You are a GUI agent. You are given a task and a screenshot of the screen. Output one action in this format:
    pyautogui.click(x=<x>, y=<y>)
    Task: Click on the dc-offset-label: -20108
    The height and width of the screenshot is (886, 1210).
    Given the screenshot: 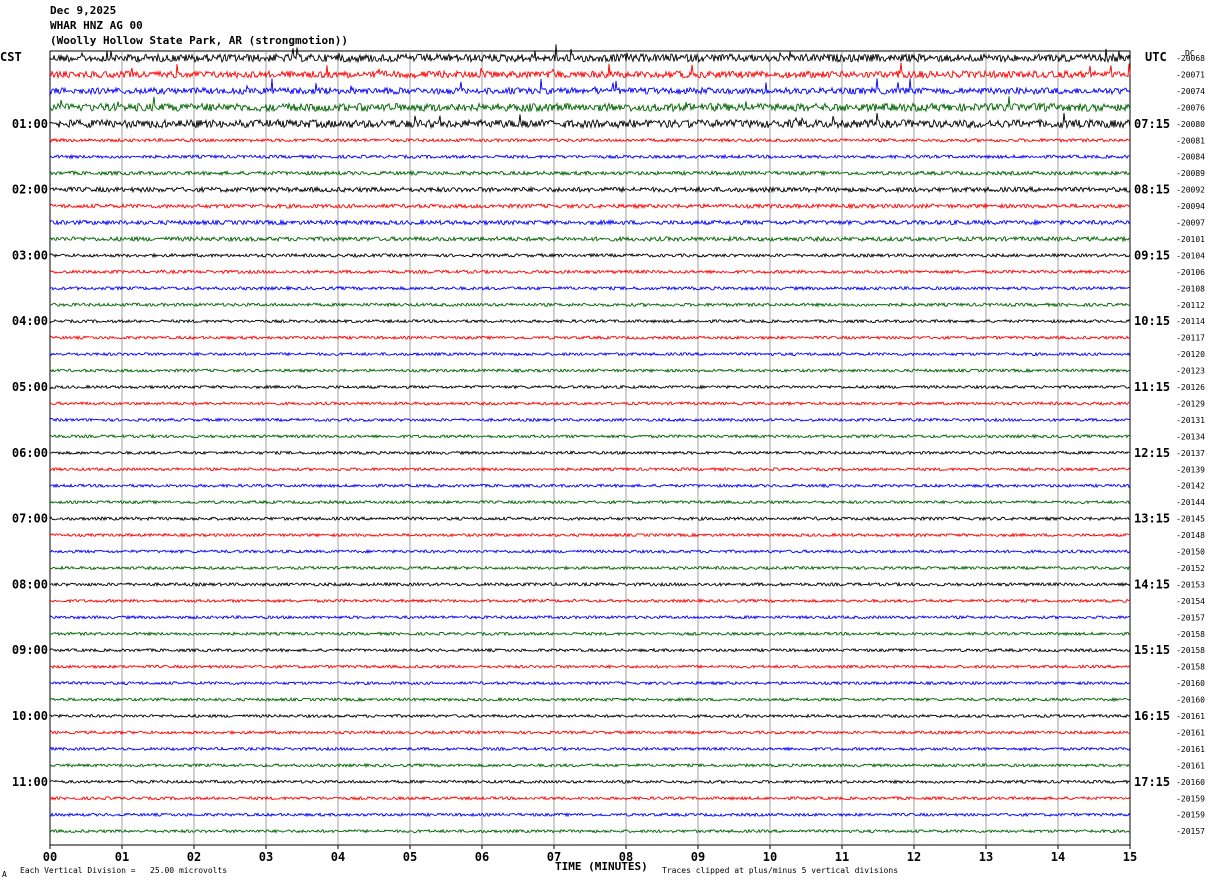 What is the action you would take?
    pyautogui.click(x=1190, y=288)
    